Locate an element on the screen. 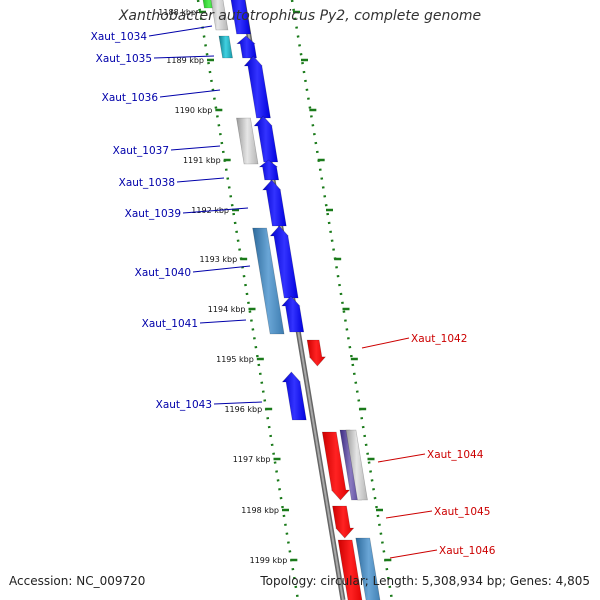 This screenshot has width=600, height=600. gene-label-right: Xaut_1045 is located at coordinates (462, 512).